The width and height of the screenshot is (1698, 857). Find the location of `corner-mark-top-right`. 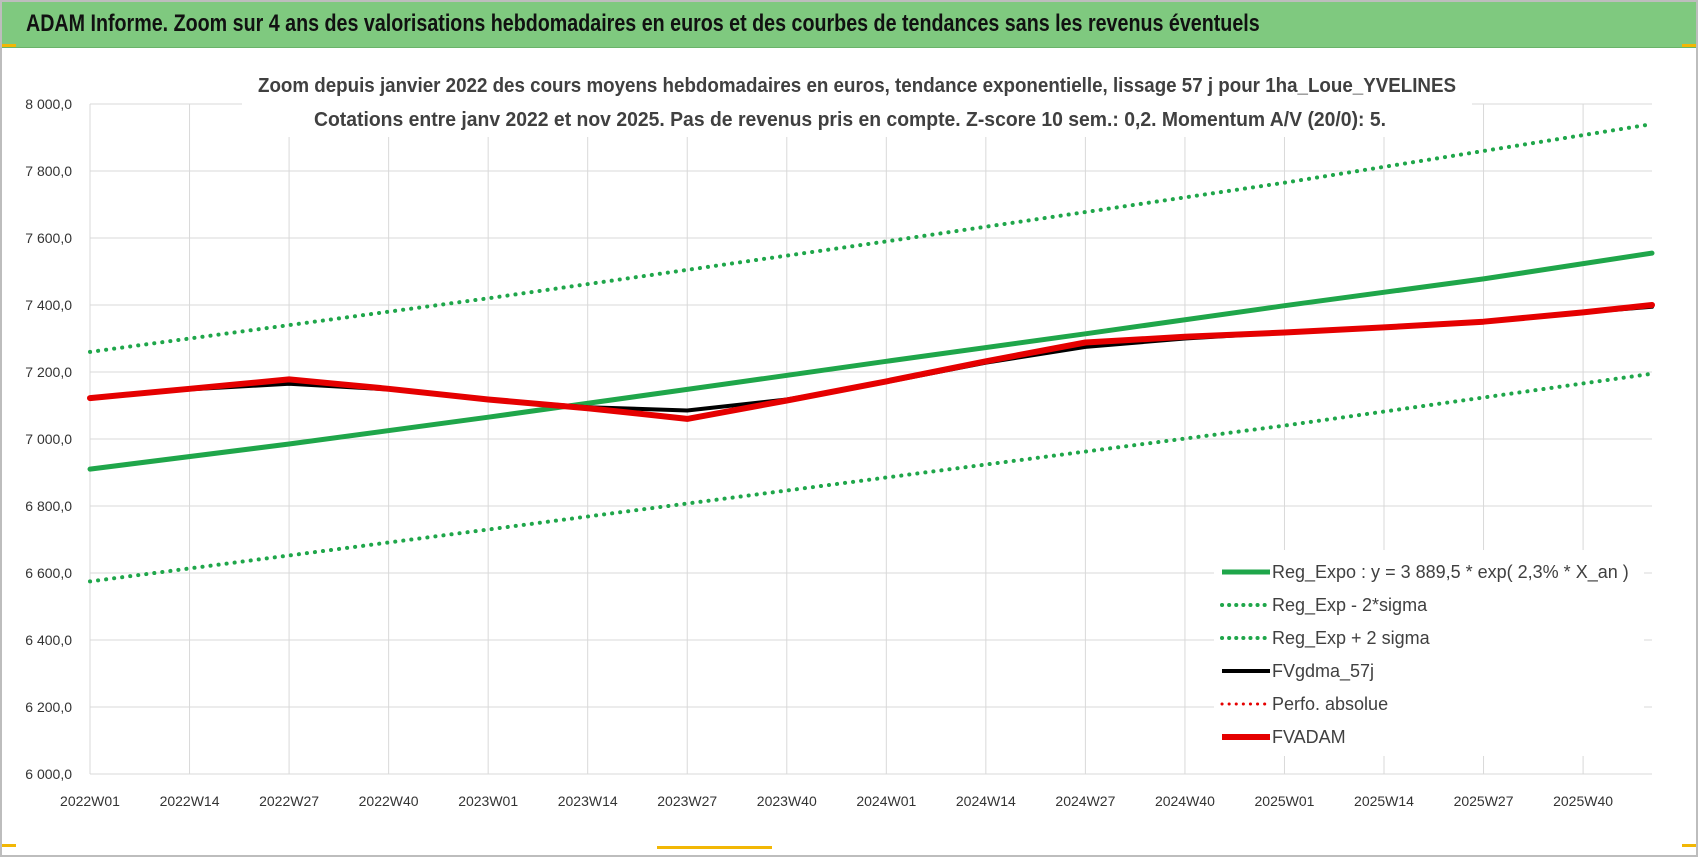

corner-mark-top-right is located at coordinates (1689, 45).